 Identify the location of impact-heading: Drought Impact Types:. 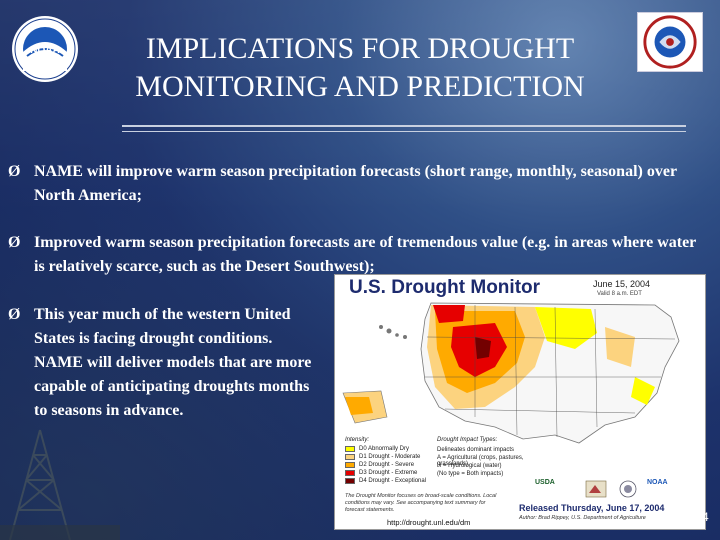
(467, 440).